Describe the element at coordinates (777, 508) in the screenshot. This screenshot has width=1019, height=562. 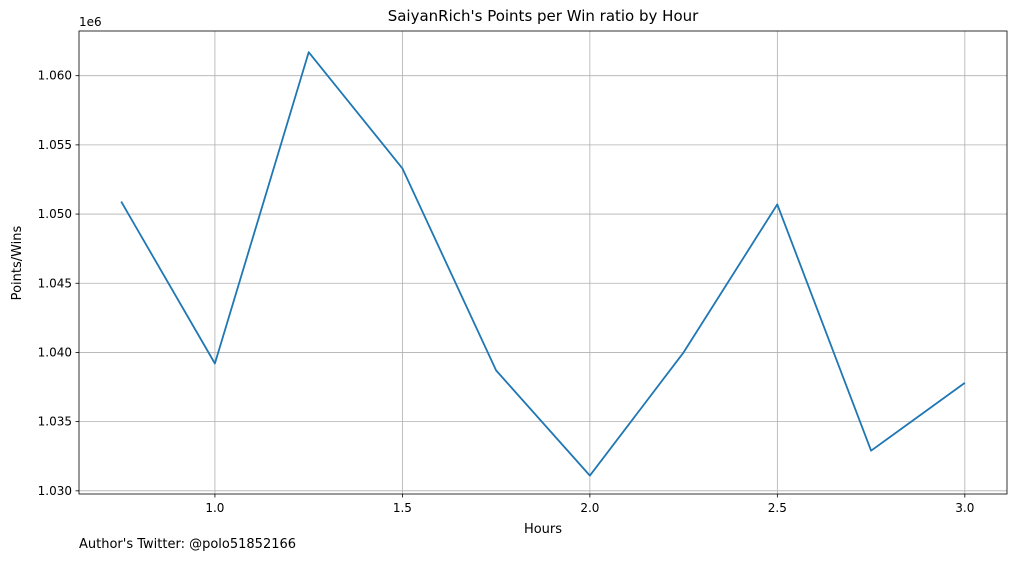
I see `x-tick-label: 2.5` at that location.